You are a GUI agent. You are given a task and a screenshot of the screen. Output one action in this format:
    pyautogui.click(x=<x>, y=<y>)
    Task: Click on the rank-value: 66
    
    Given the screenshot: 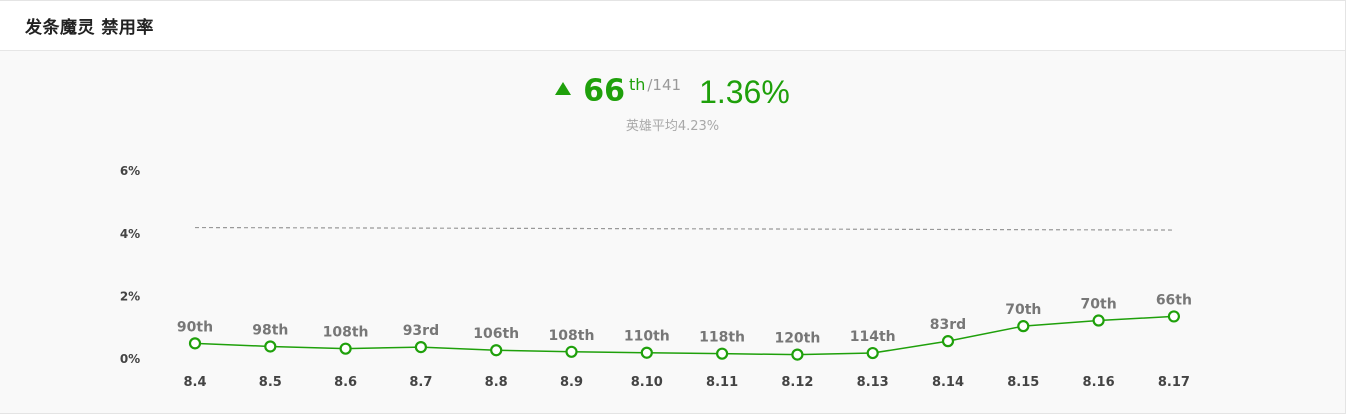 What is the action you would take?
    pyautogui.click(x=604, y=91)
    